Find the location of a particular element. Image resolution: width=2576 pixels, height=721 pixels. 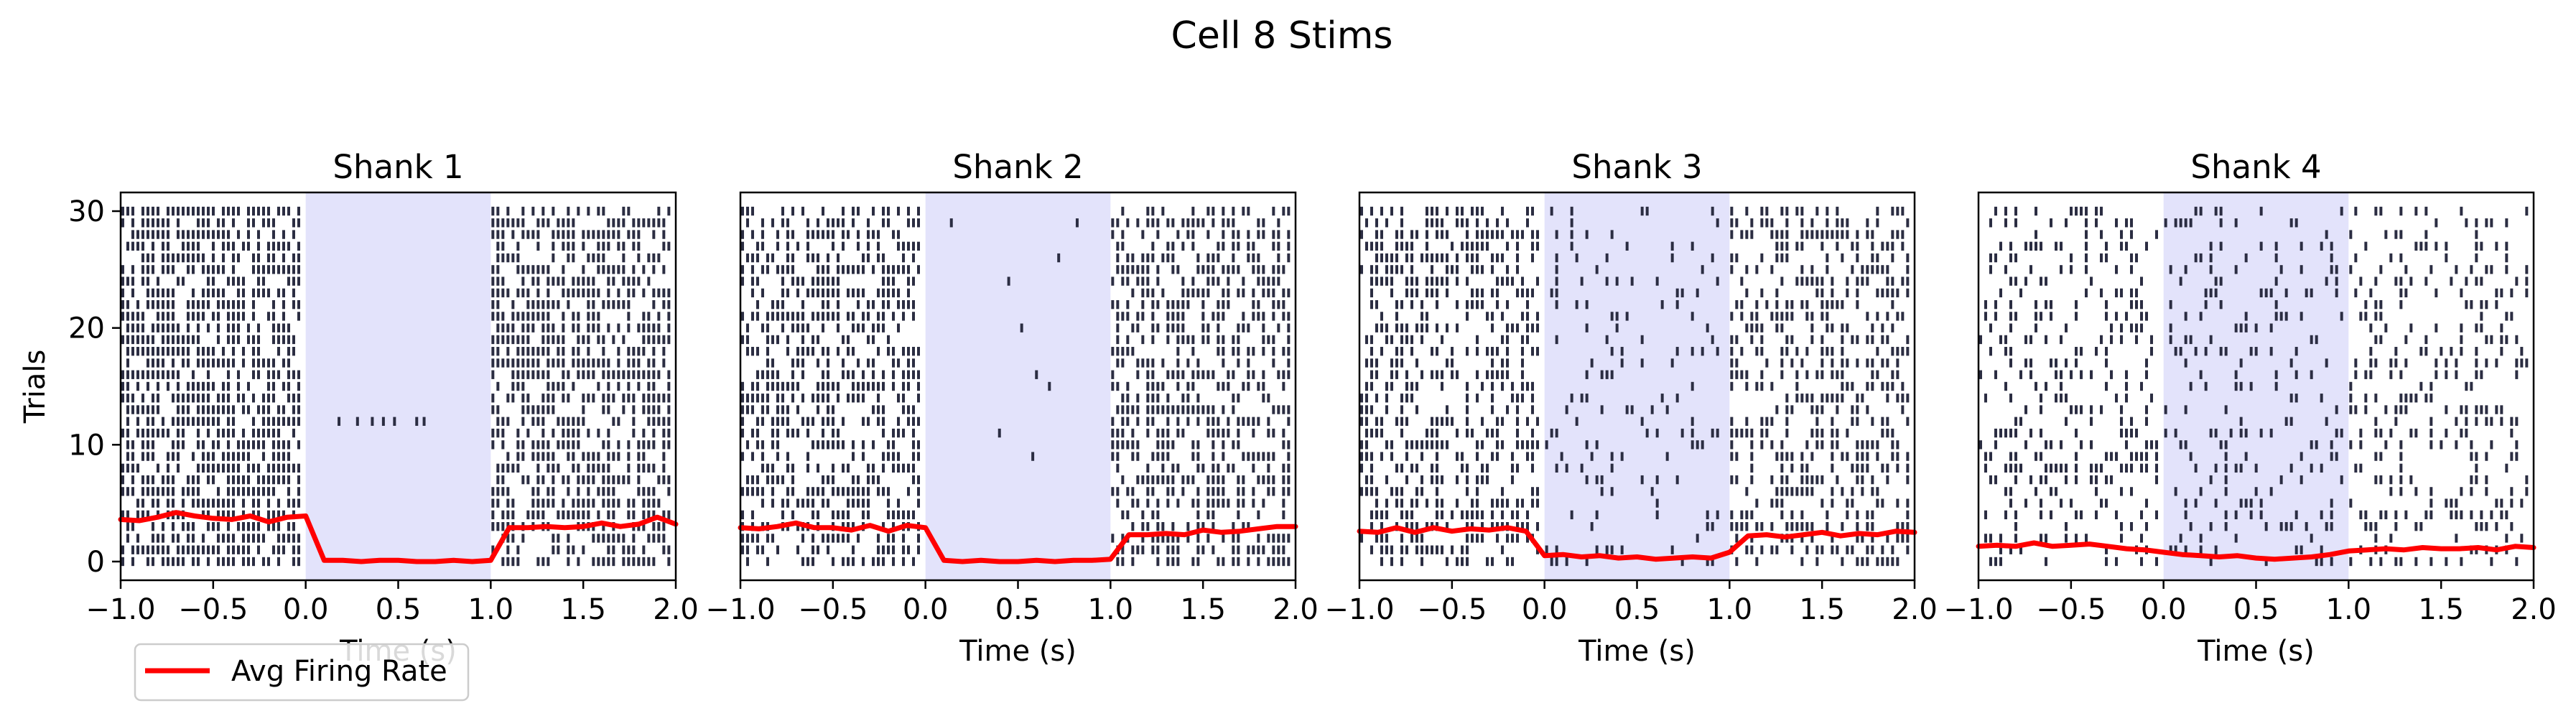

panel-title: Shank 4 is located at coordinates (2255, 167).